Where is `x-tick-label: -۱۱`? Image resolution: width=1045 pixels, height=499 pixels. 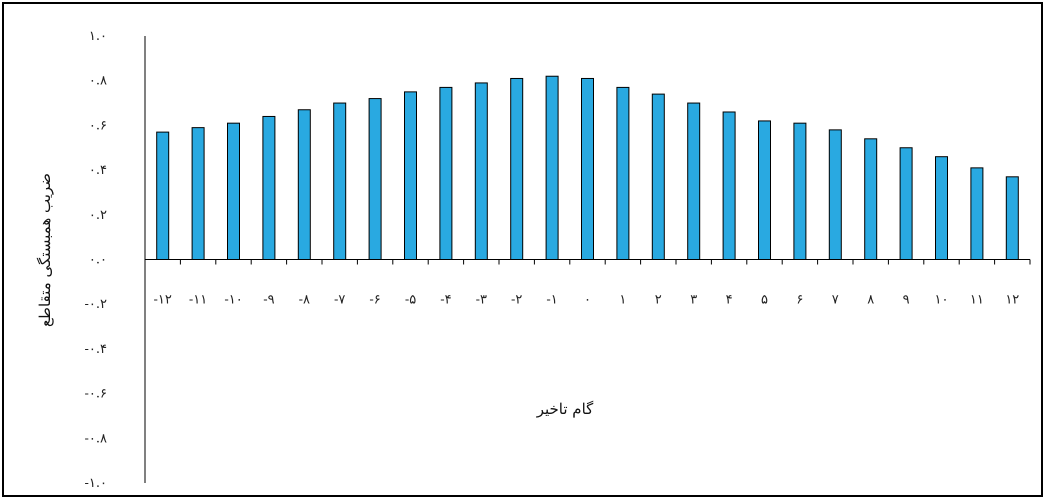
x-tick-label: -۱۱ is located at coordinates (198, 300).